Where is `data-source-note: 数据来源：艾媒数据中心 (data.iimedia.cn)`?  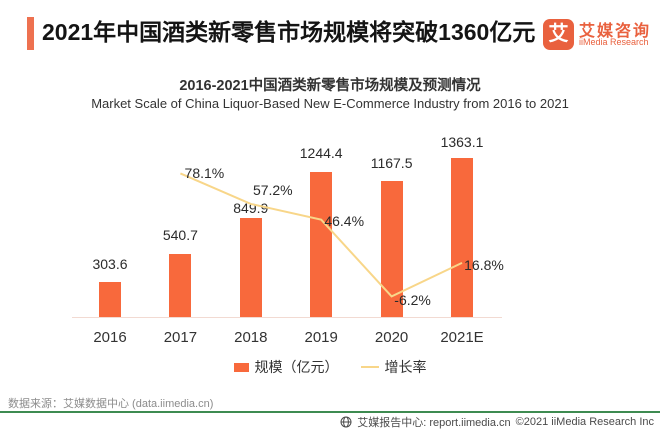
data-source-note: 数据来源：艾媒数据中心 (data.iimedia.cn) is located at coordinates (111, 404).